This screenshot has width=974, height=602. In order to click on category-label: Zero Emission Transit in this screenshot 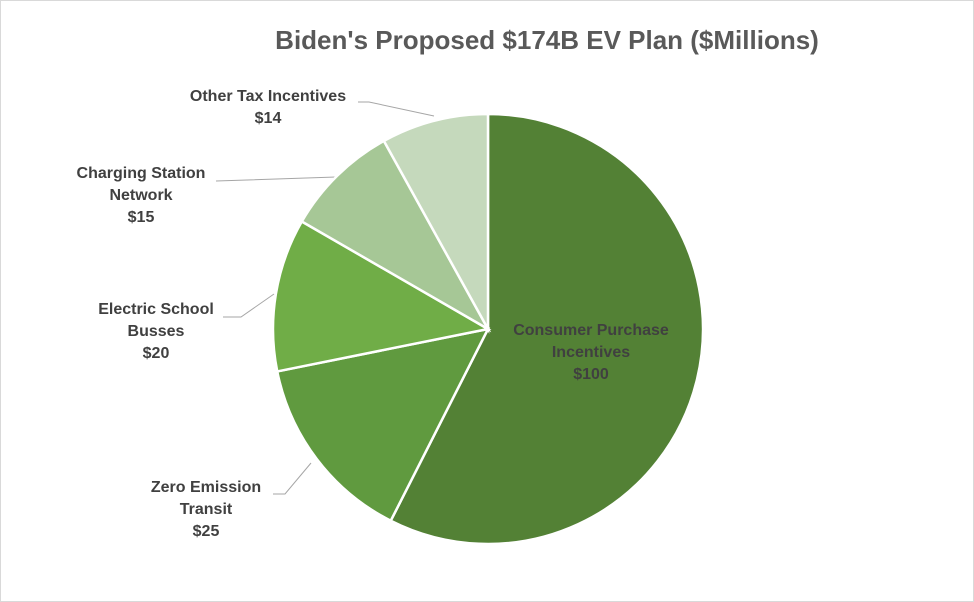, I will do `click(206, 498)`.